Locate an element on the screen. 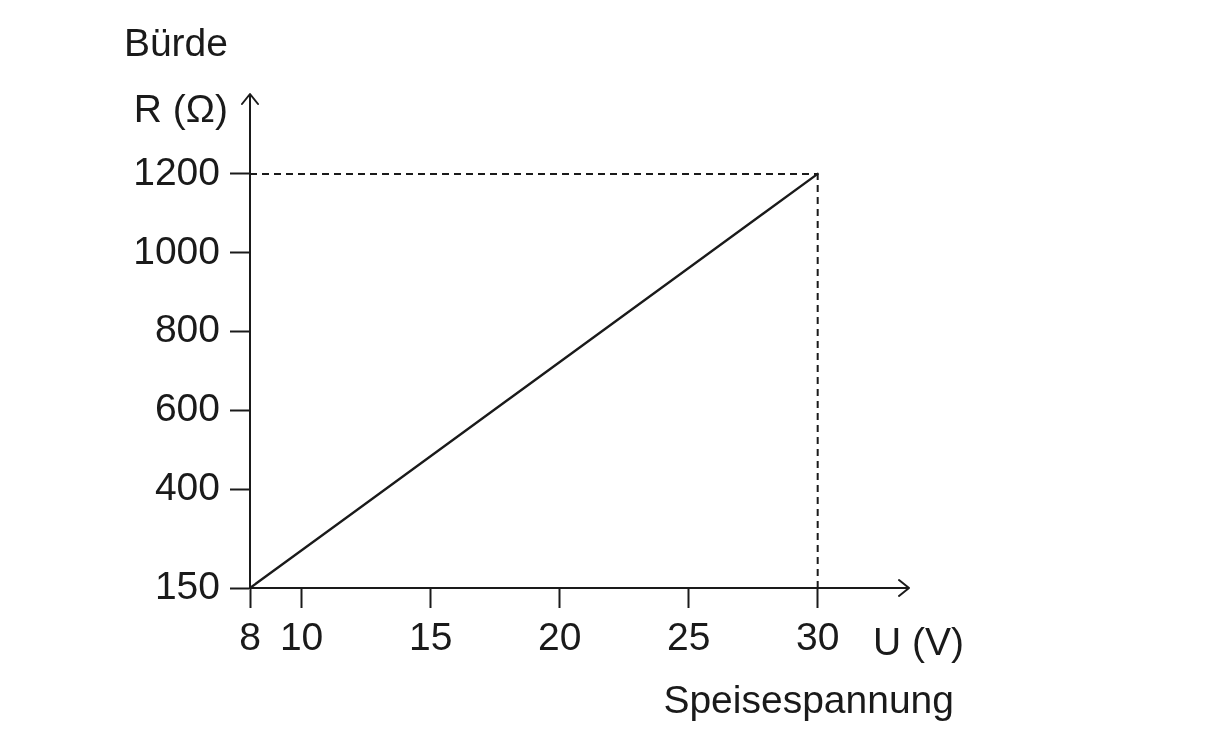  y-axis-title: Bürde R (Ω) is located at coordinates (175, 75).